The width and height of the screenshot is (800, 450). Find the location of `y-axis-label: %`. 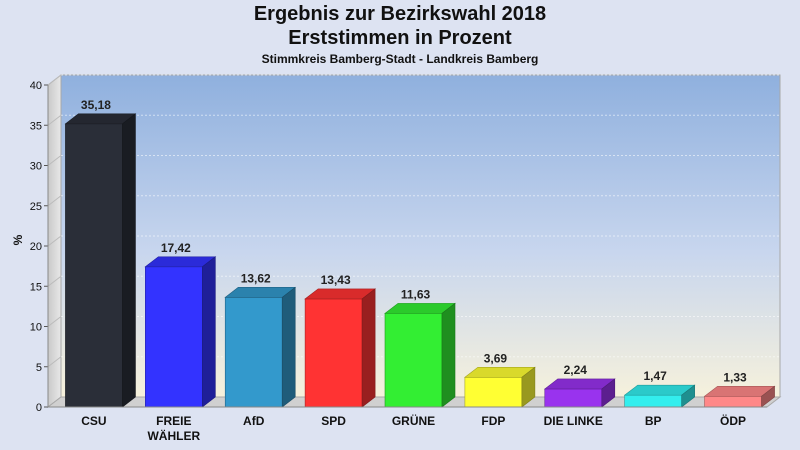

y-axis-label: % is located at coordinates (18, 239).